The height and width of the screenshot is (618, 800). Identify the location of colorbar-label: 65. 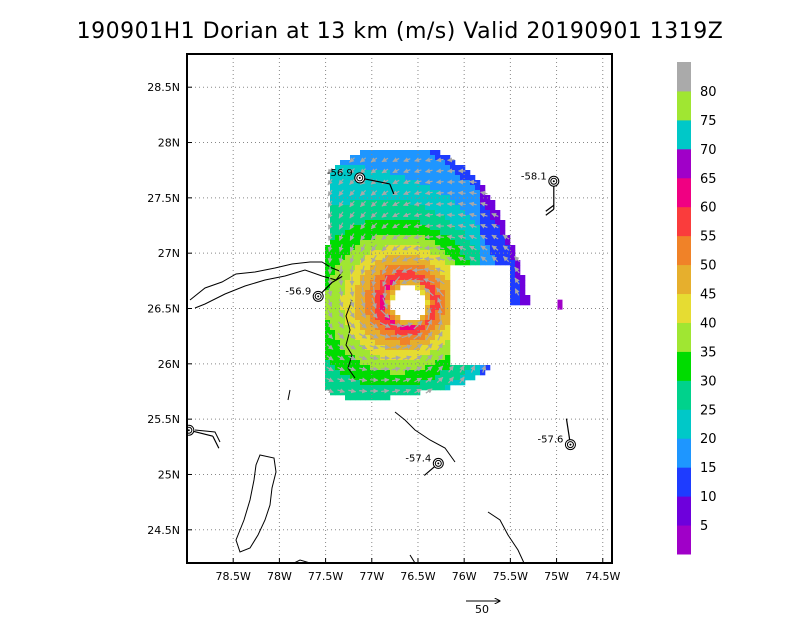
(708, 179).